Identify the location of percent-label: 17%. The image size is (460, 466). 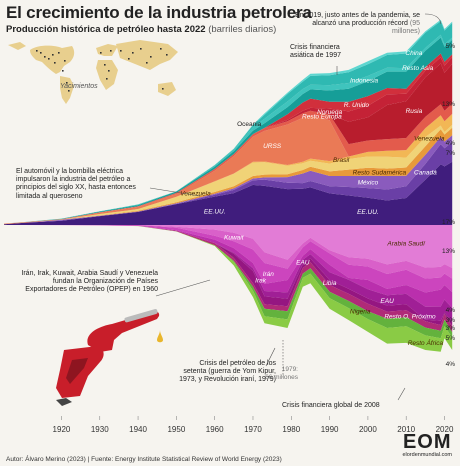
(448, 222).